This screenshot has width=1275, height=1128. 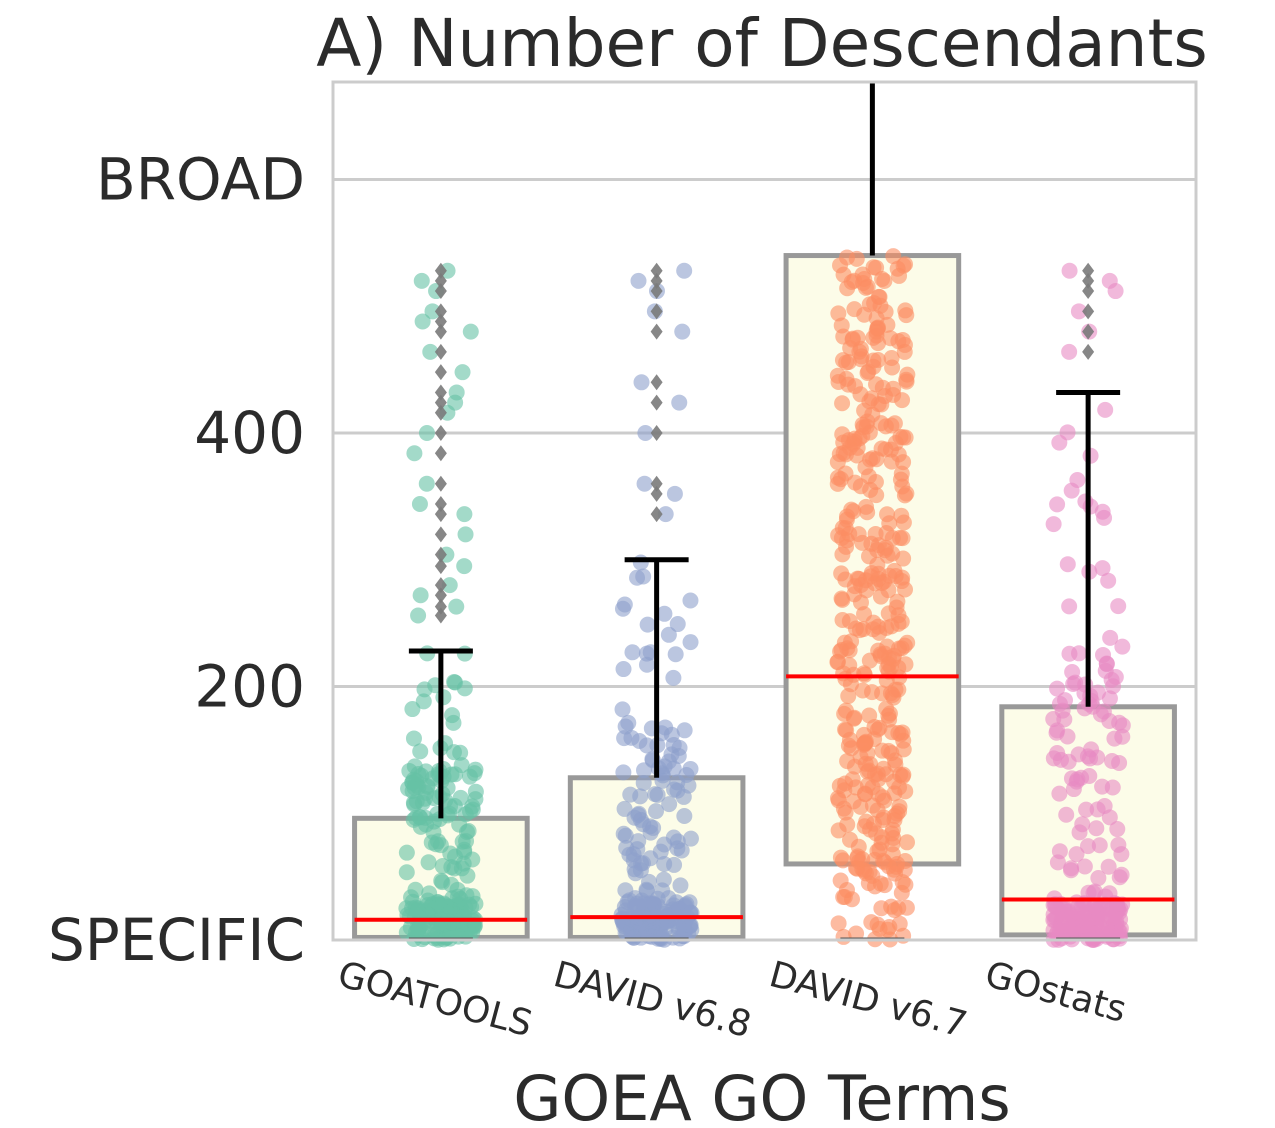 I want to click on y-tick-label: 400, so click(x=249, y=433).